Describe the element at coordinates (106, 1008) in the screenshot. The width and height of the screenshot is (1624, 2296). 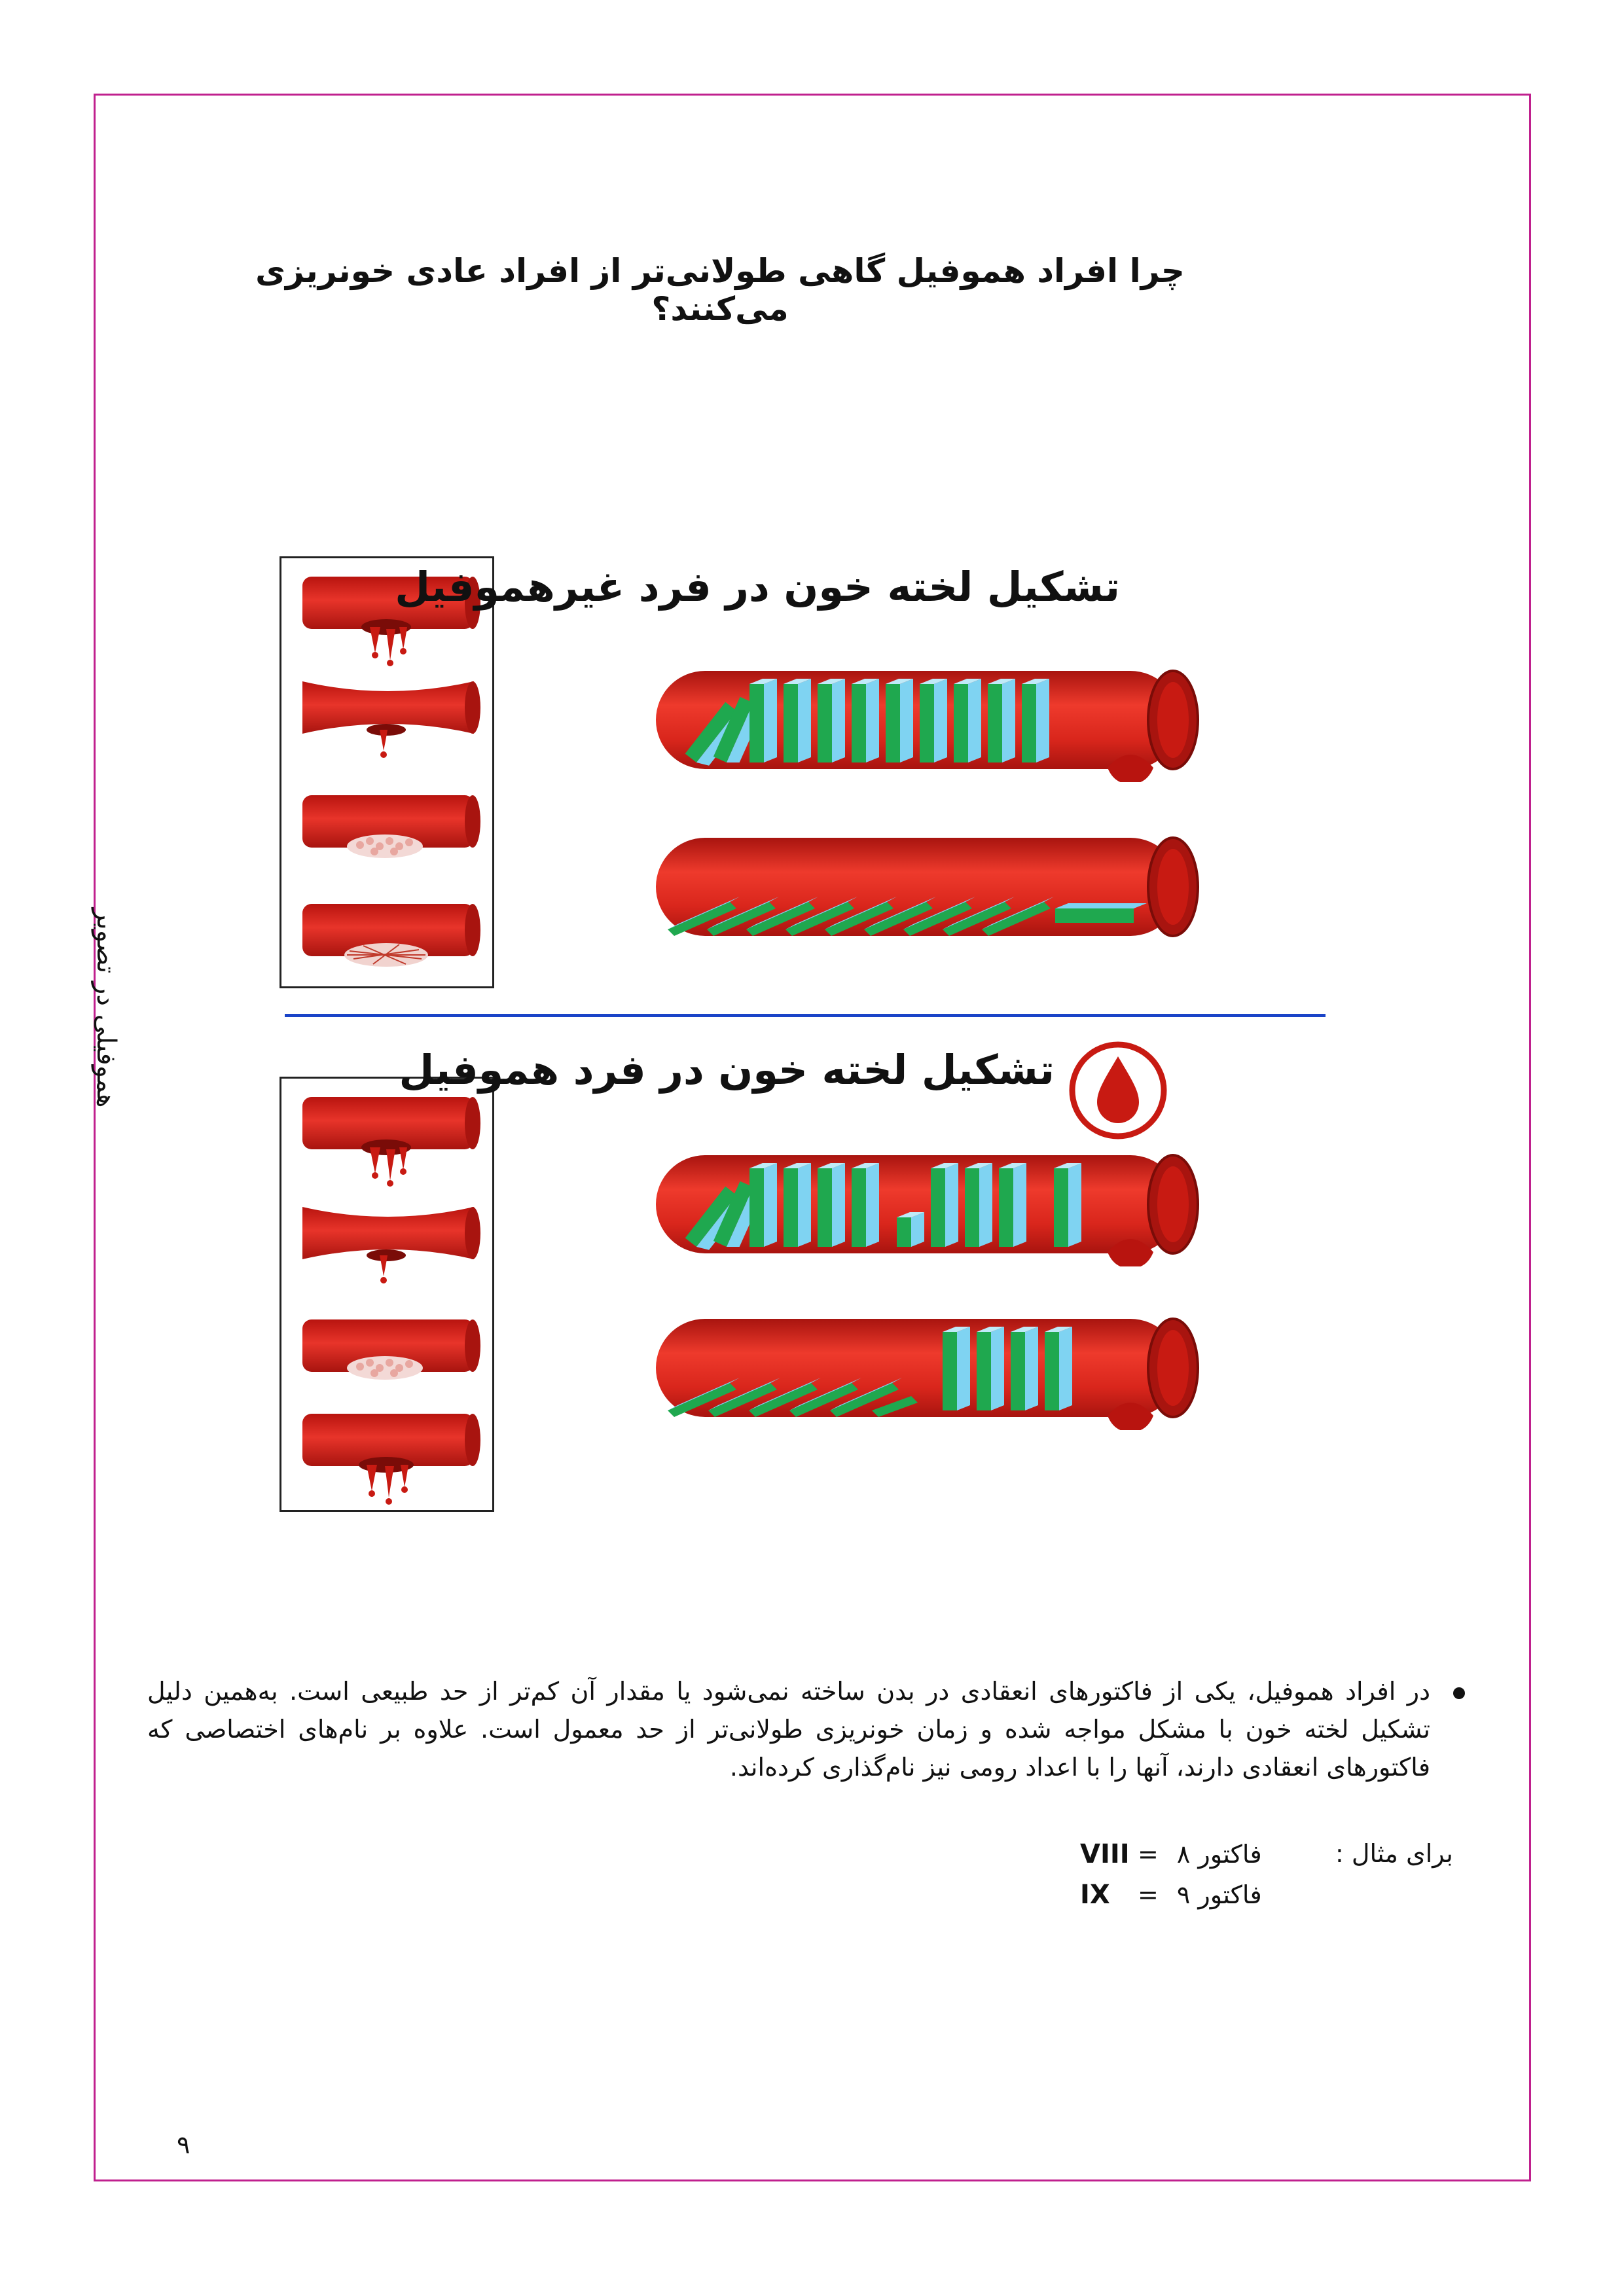
I see `side-label: هموفیلی در تصویر` at that location.